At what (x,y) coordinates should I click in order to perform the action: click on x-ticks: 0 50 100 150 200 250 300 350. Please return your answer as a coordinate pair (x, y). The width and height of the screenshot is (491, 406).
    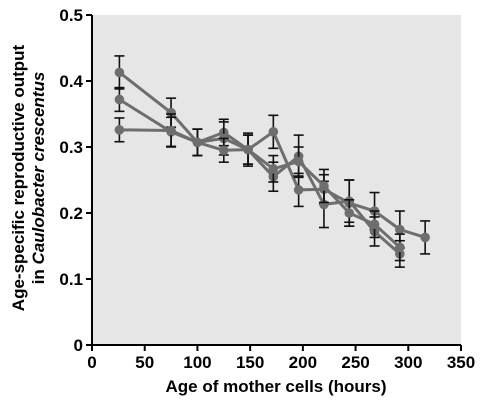
    Looking at the image, I should click on (281, 358).